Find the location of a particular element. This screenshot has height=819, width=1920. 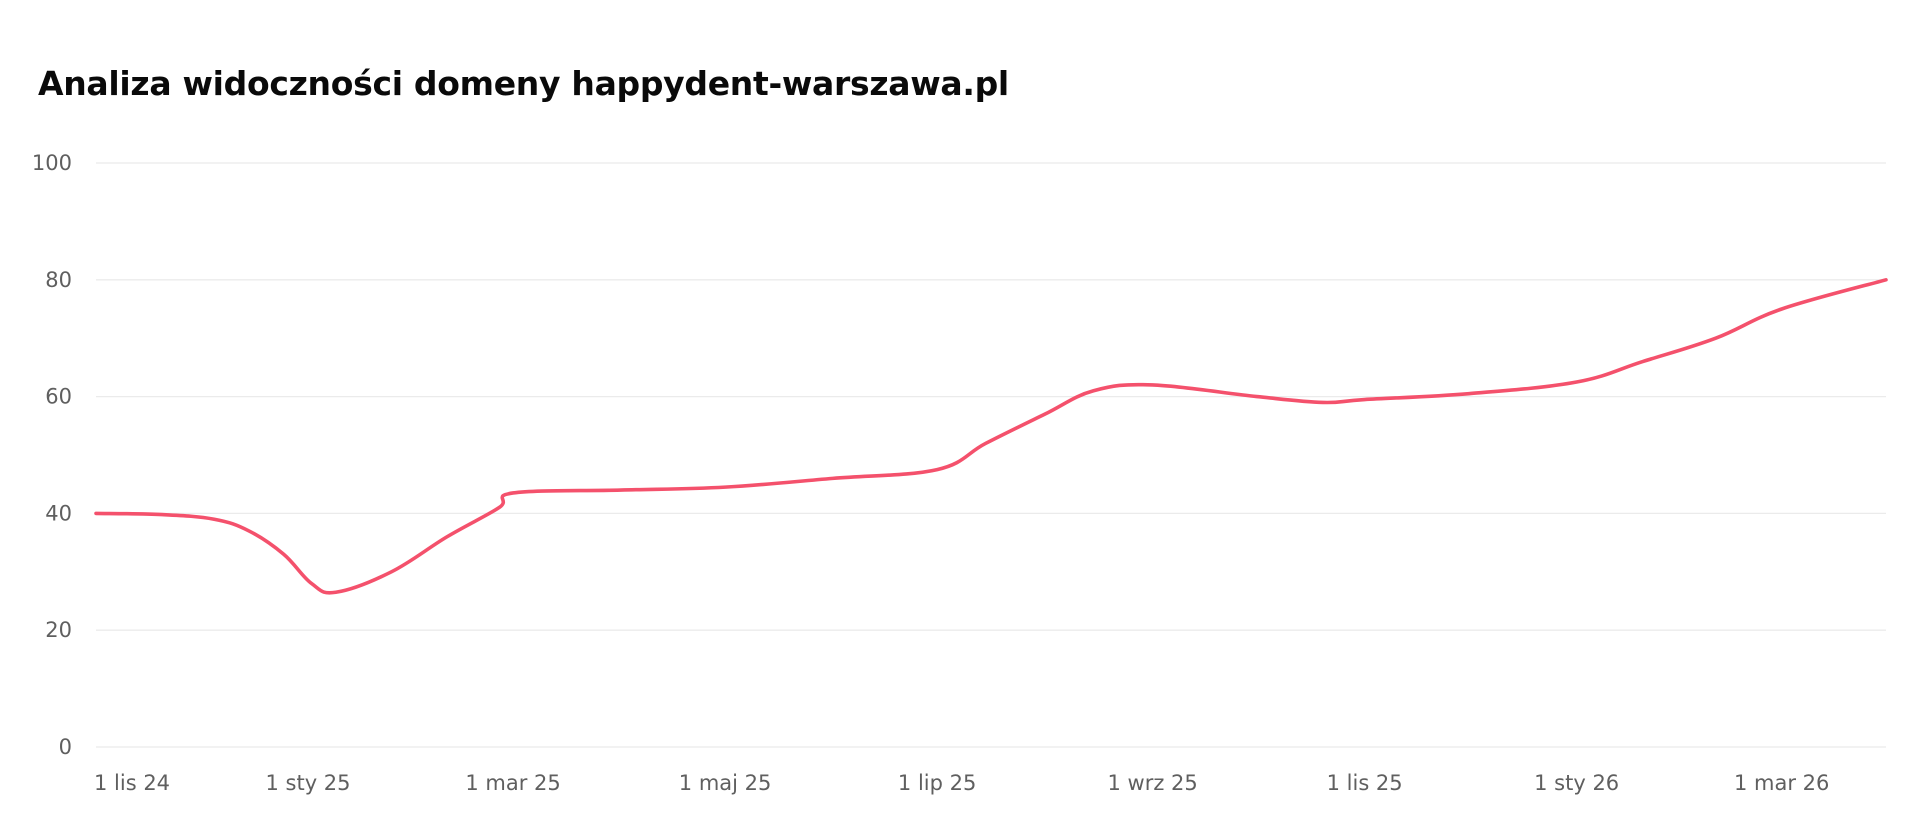

x-tick-label: 1 mar 25 is located at coordinates (512, 783).